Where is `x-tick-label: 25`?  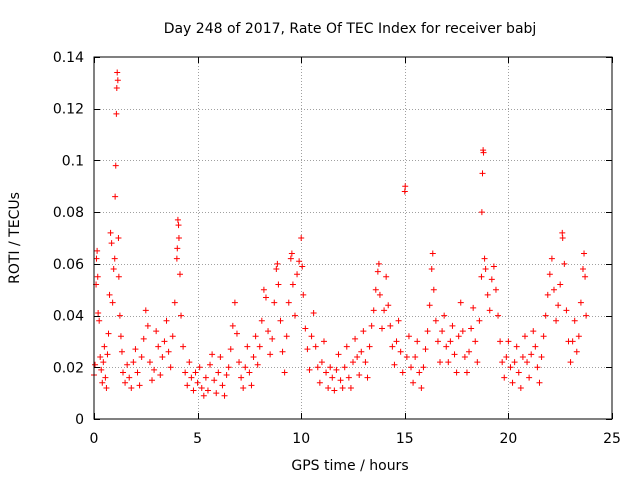
x-tick-label: 25 is located at coordinates (612, 439).